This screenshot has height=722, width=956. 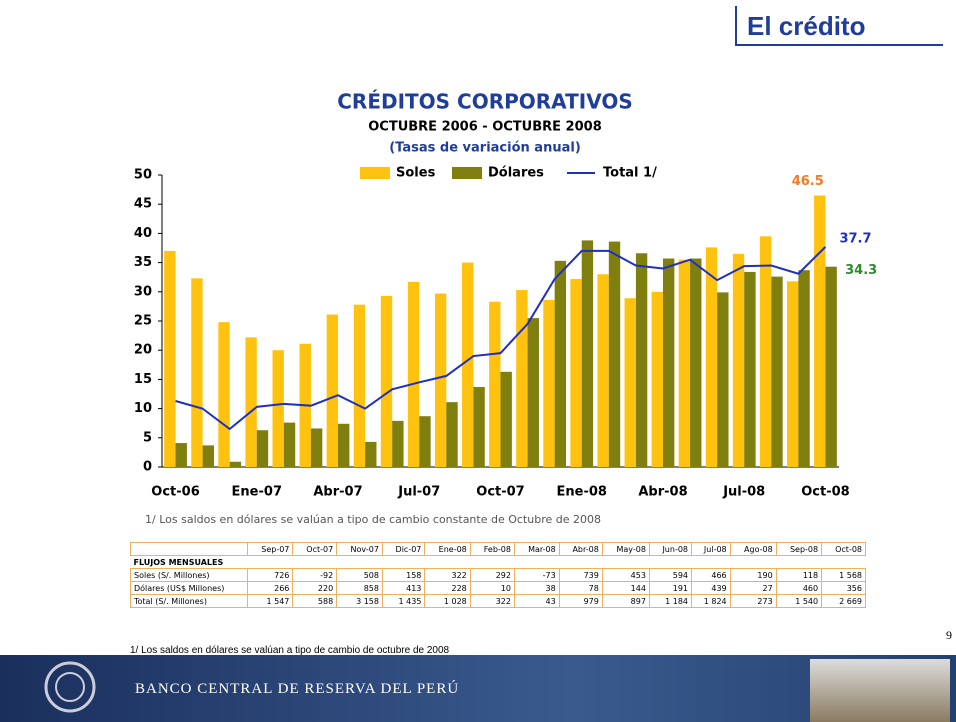 I want to click on cell: 38, so click(x=536, y=588).